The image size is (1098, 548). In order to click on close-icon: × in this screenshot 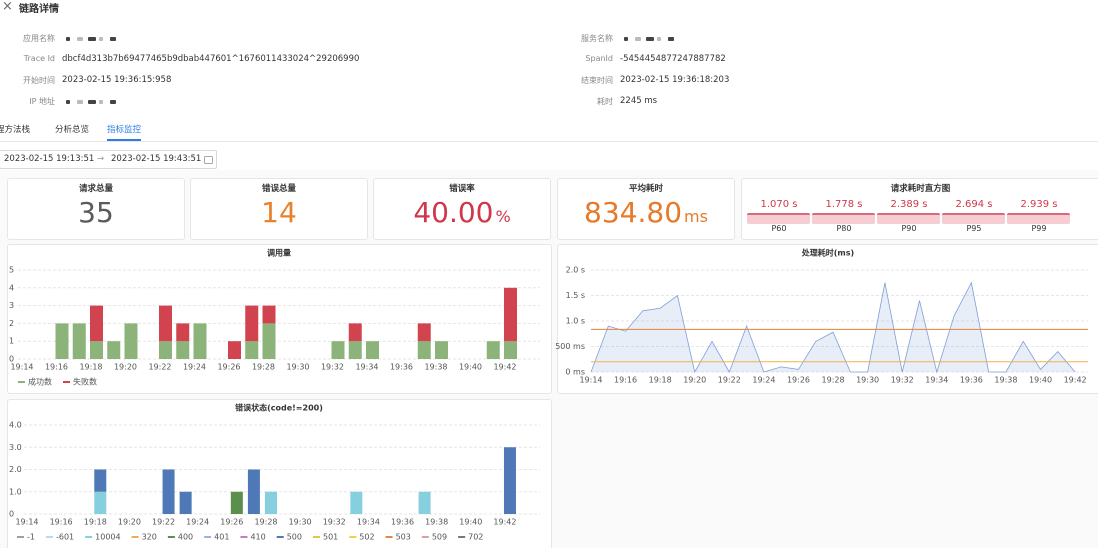, I will do `click(7, 7)`.